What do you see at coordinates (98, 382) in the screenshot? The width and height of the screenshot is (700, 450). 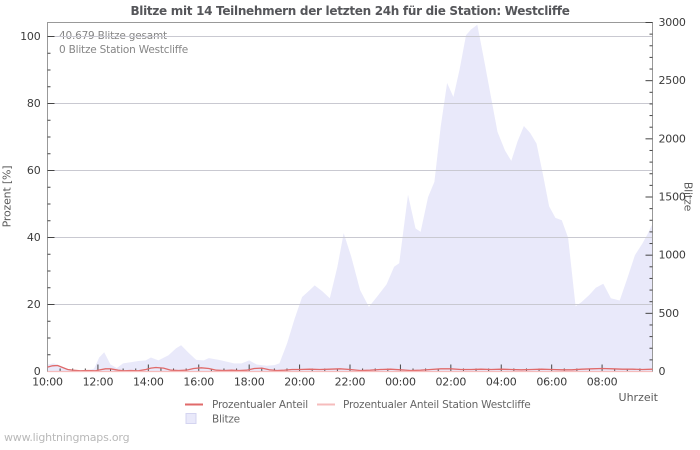 I see `x-tick-label: 12:00` at bounding box center [98, 382].